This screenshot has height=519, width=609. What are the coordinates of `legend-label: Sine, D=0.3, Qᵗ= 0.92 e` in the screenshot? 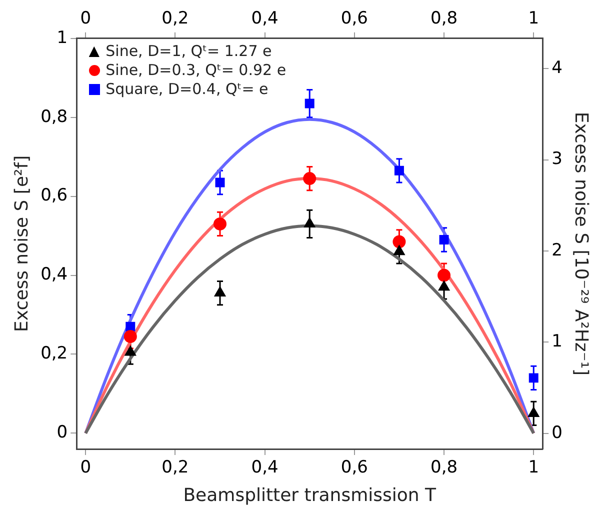 It's located at (196, 70).